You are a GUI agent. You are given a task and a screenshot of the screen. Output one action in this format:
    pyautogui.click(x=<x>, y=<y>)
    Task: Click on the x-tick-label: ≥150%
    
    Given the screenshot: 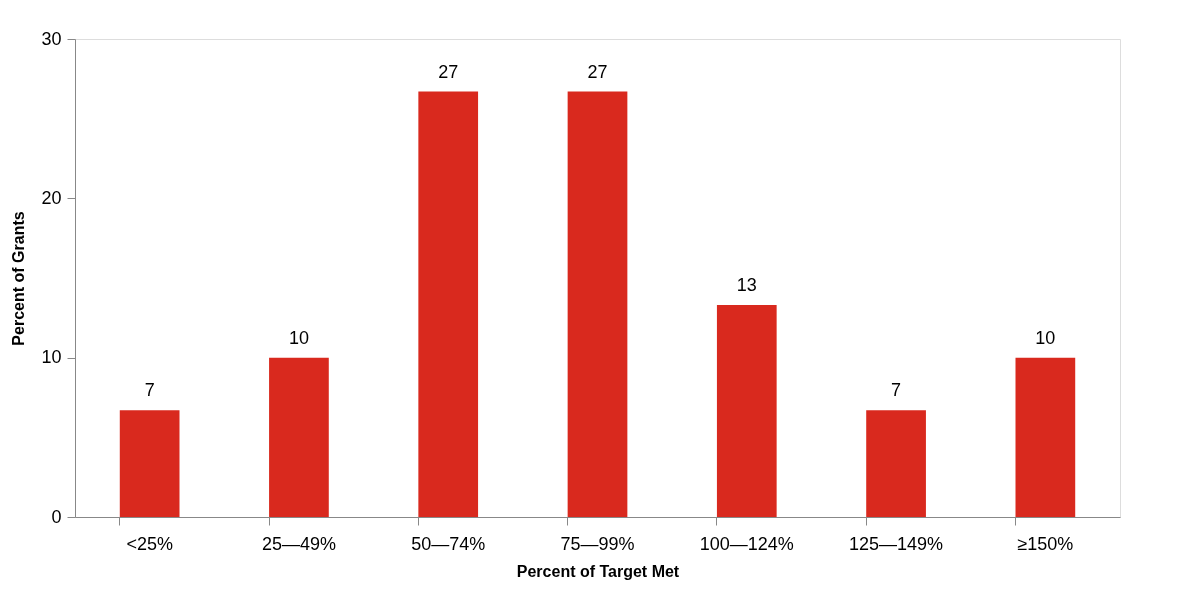 What is the action you would take?
    pyautogui.click(x=1045, y=543)
    